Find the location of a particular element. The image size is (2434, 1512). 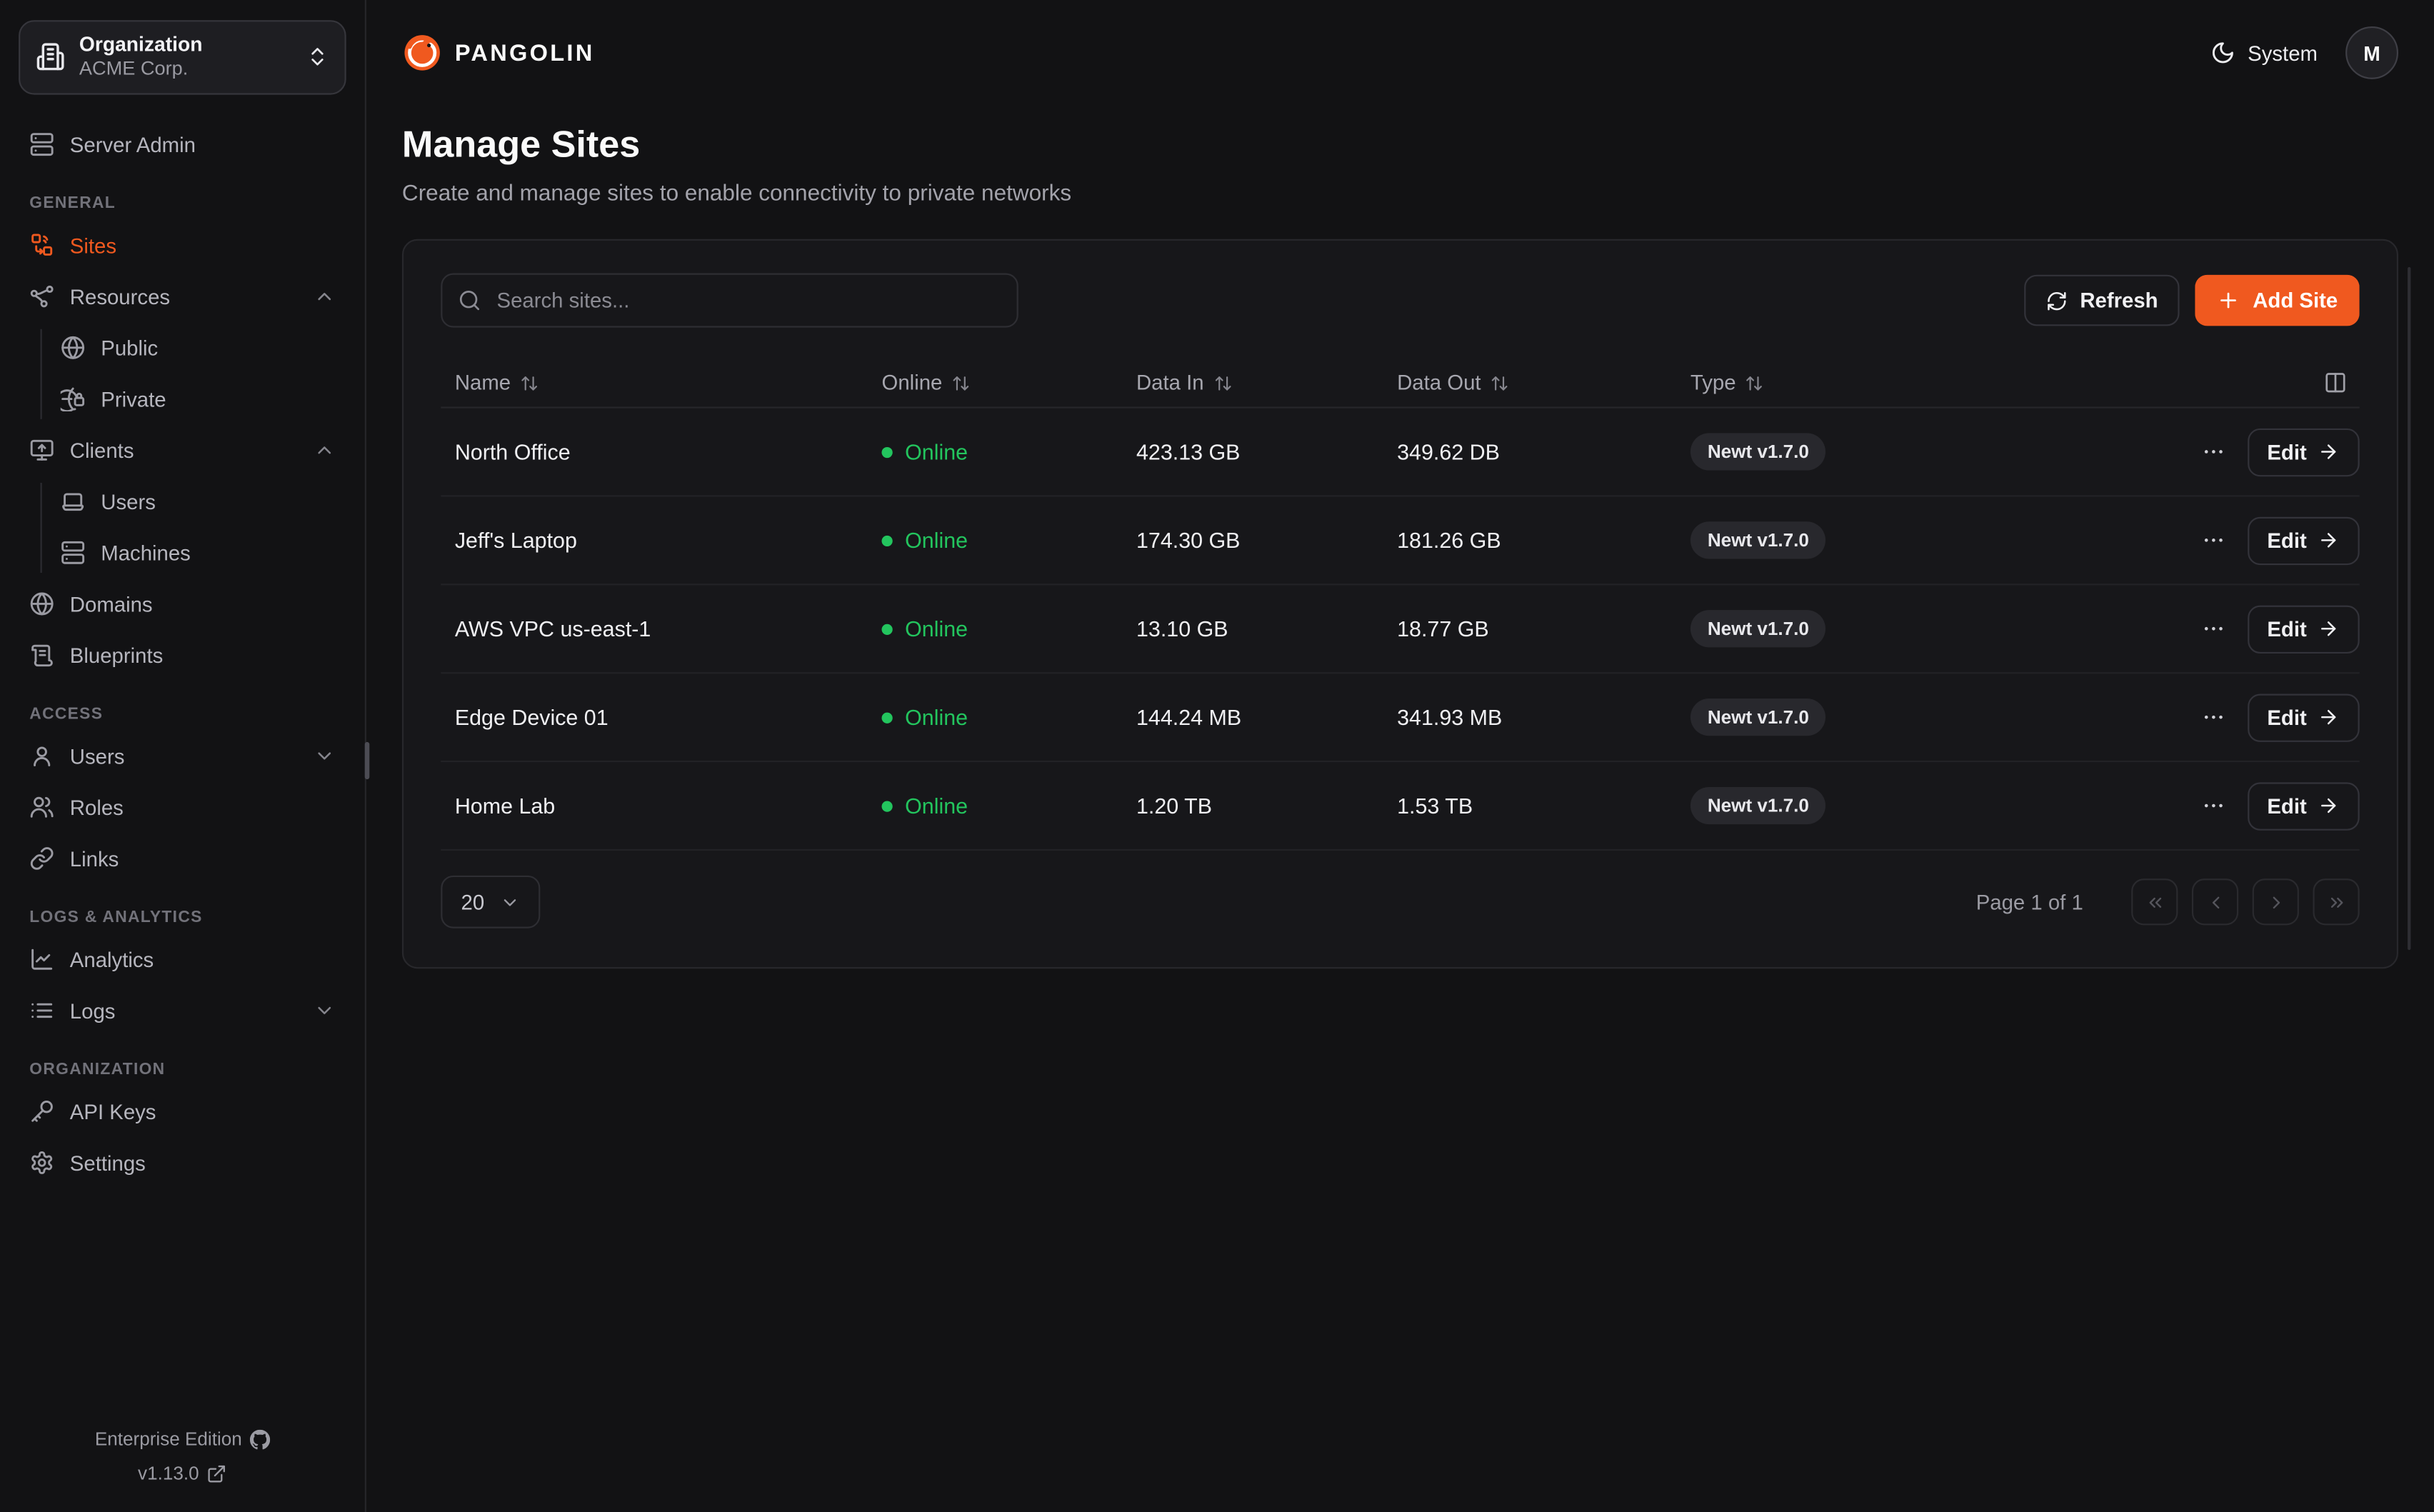

sites-icon is located at coordinates (41, 246).